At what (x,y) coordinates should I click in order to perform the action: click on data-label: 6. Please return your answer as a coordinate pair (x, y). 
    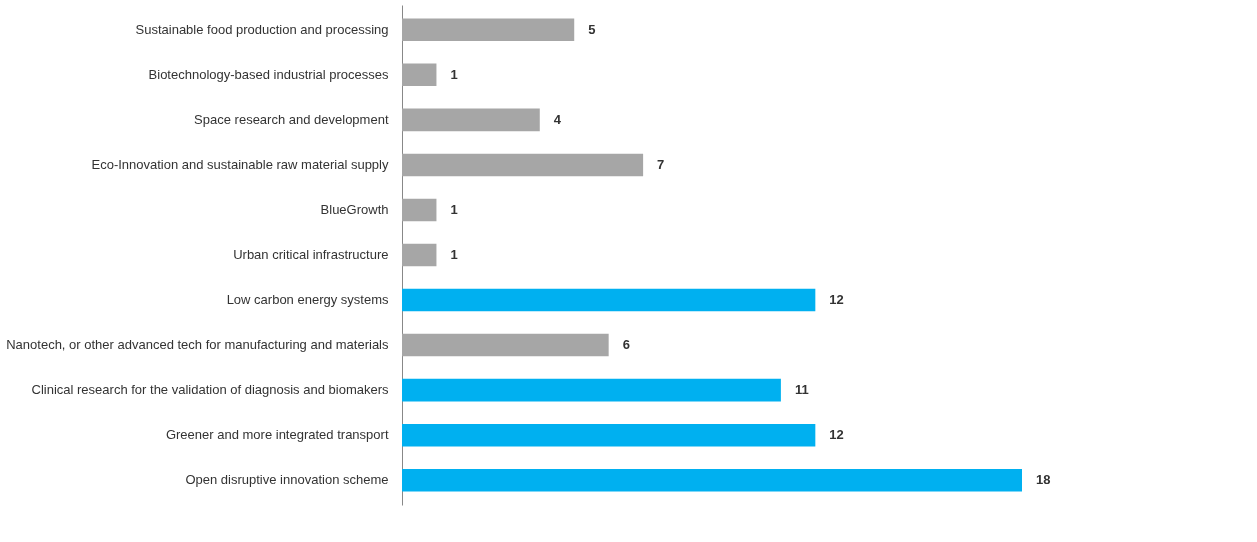
    Looking at the image, I should click on (626, 345).